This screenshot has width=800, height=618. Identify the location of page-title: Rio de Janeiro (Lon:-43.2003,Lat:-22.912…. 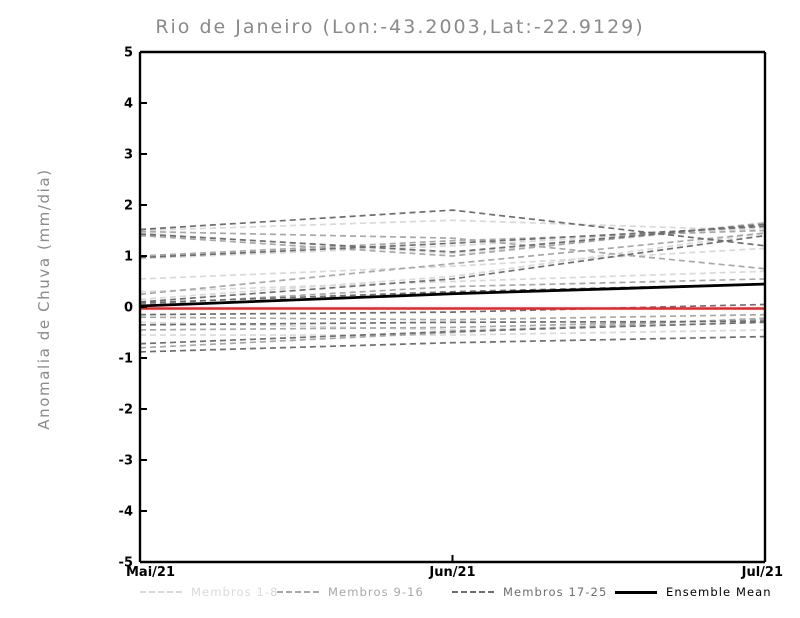
(400, 27).